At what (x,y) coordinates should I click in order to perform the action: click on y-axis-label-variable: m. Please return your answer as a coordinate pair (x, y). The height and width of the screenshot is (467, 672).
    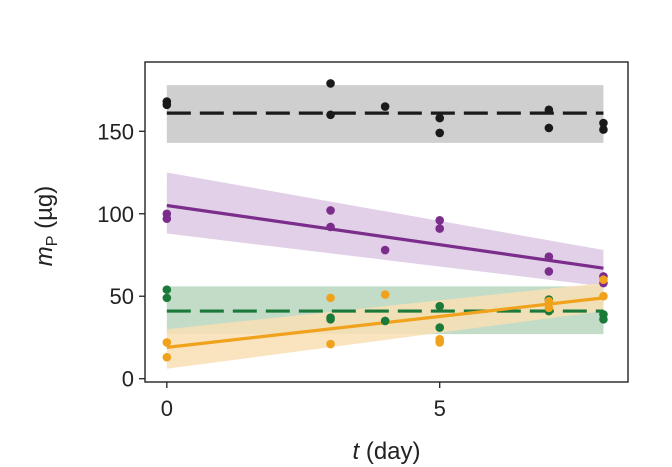
    Looking at the image, I should click on (44, 256).